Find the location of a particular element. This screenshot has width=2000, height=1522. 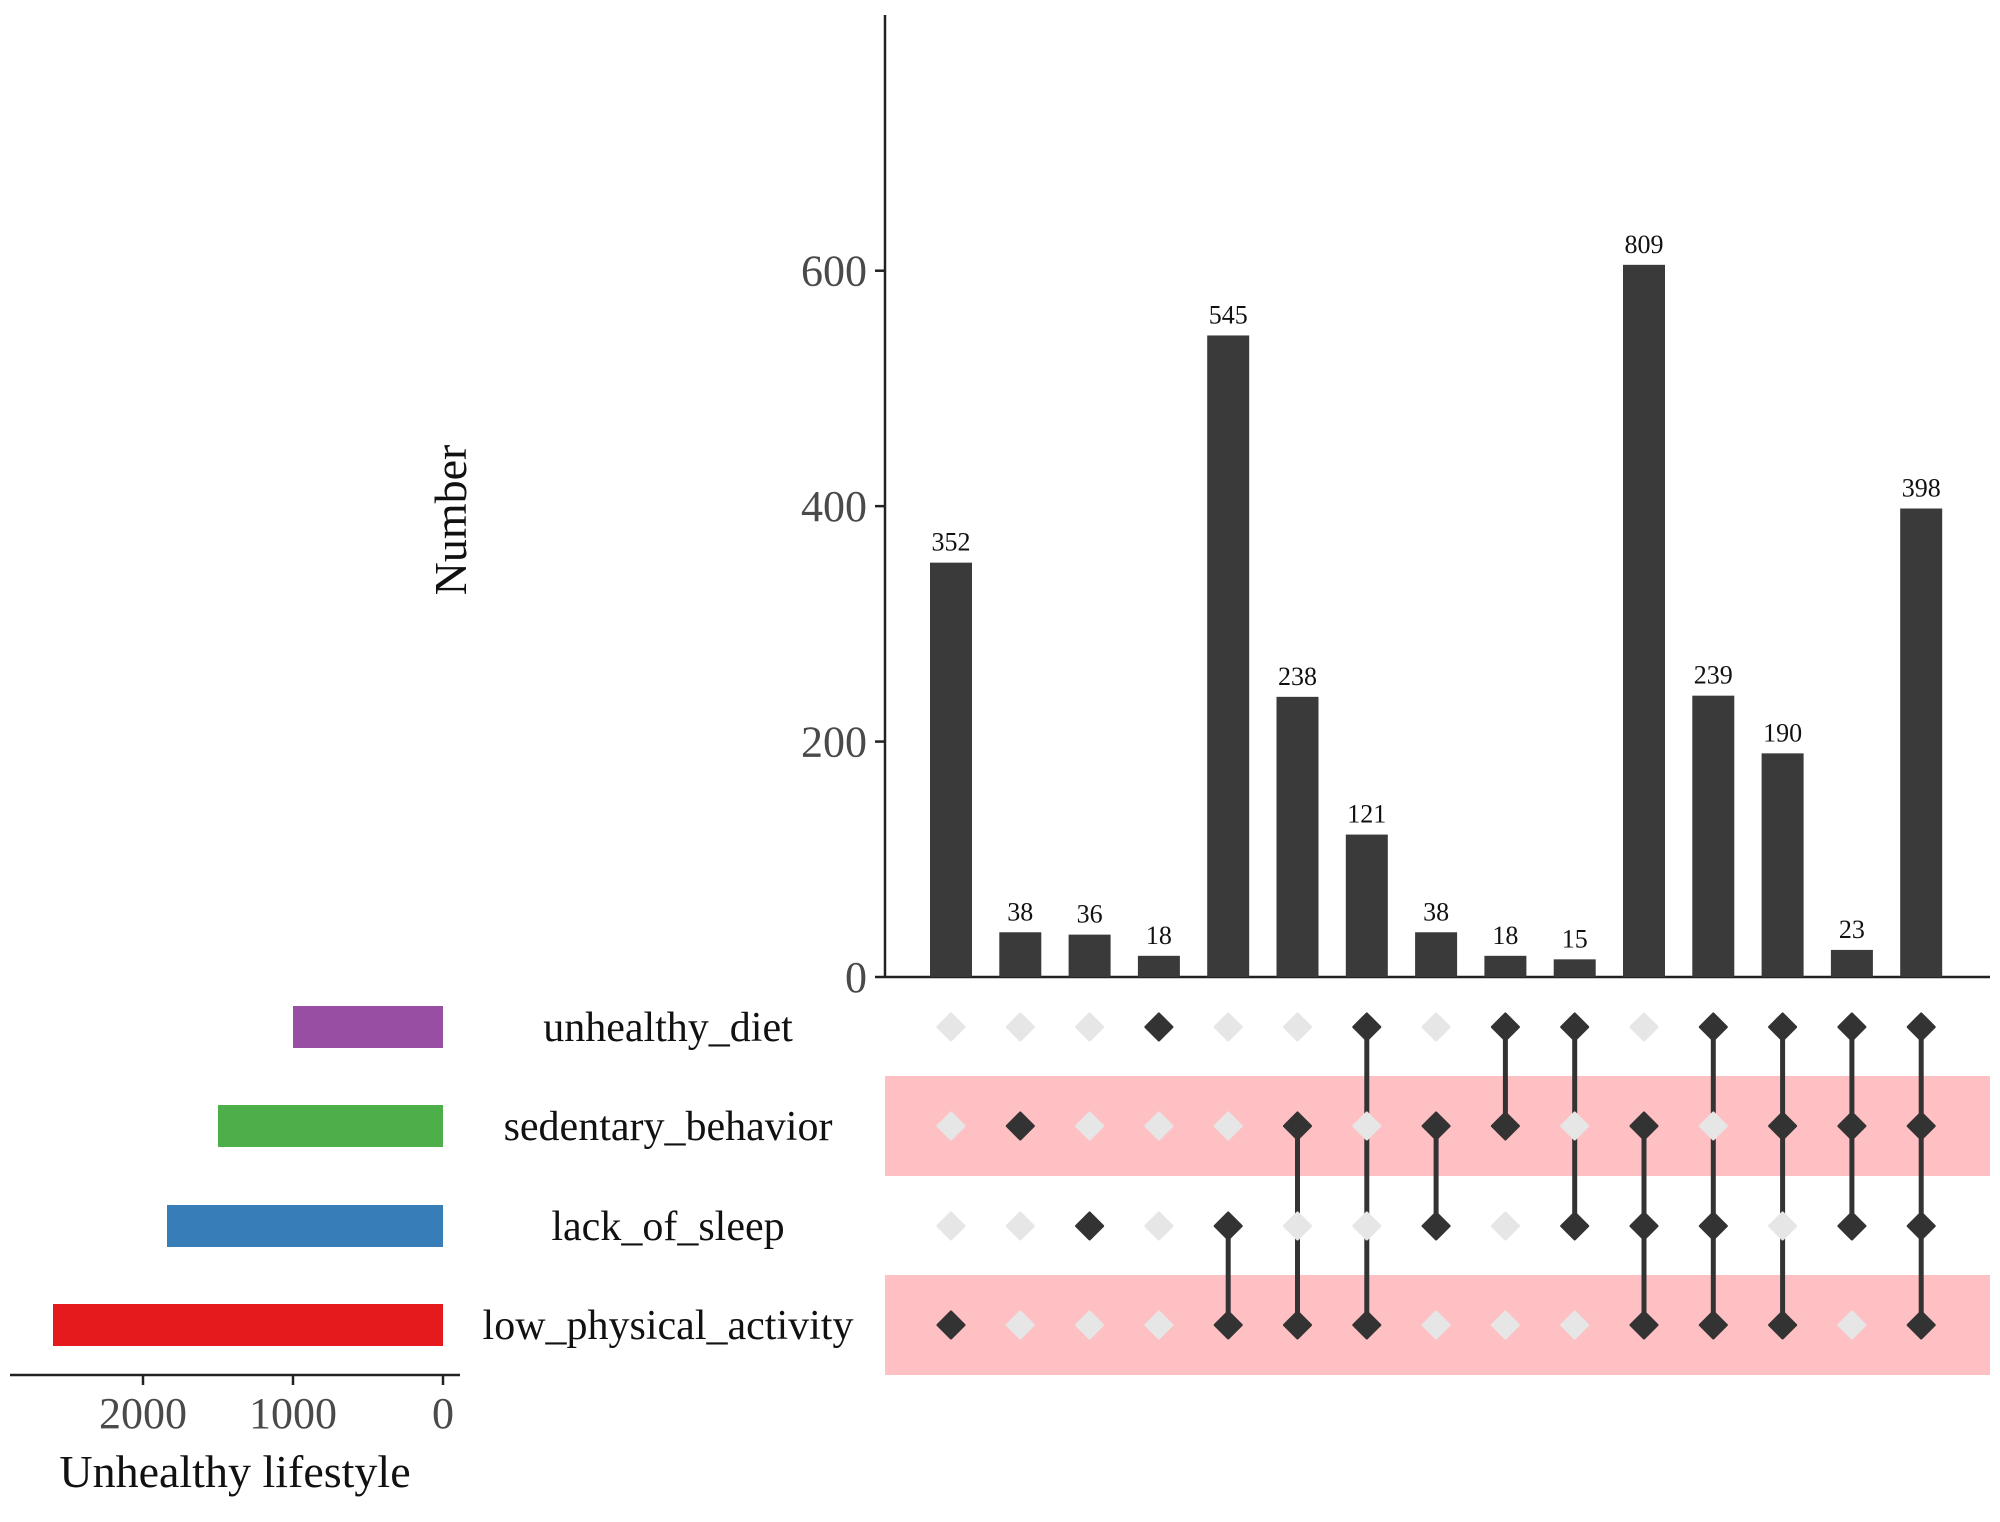

matrix-dot-14-low_physical_activity is located at coordinates (1852, 1325).